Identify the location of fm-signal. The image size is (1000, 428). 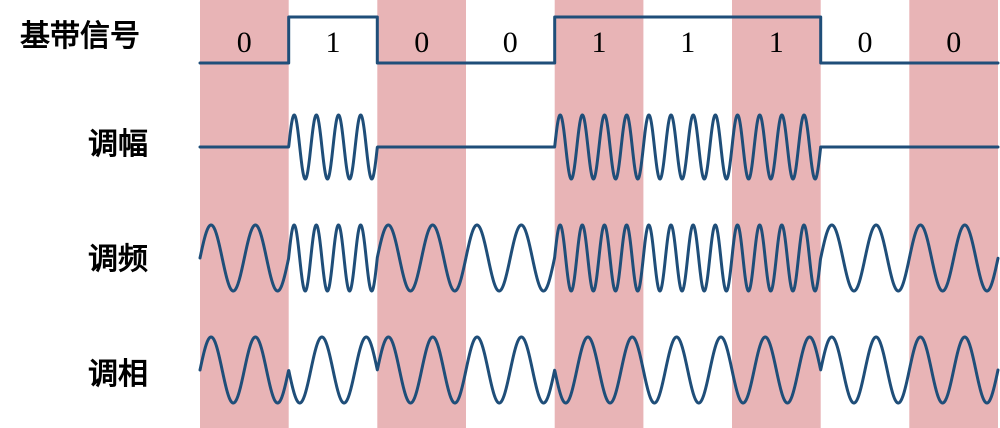
(599, 258).